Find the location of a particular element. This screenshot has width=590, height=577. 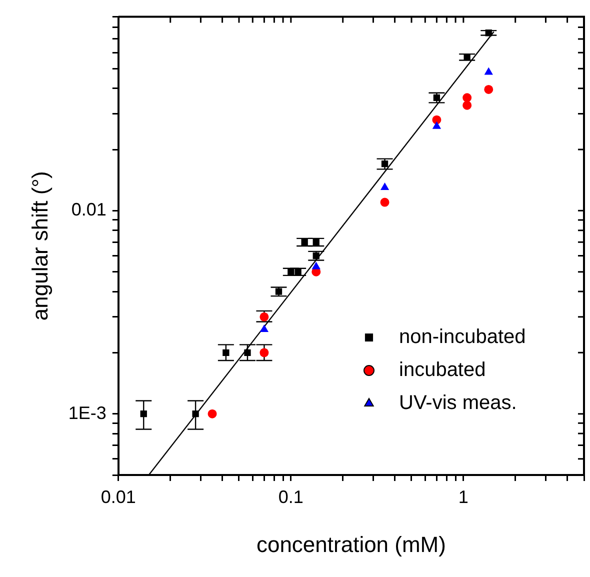

x-tick-label: 0.1 is located at coordinates (291, 496).